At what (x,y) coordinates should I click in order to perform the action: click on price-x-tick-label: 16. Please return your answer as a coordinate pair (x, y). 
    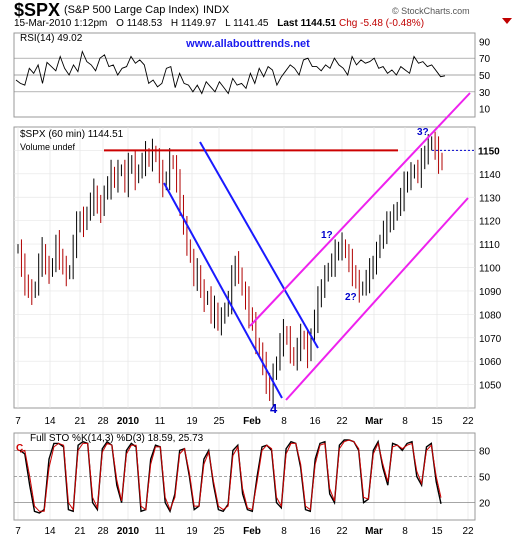
    Looking at the image, I should click on (315, 421).